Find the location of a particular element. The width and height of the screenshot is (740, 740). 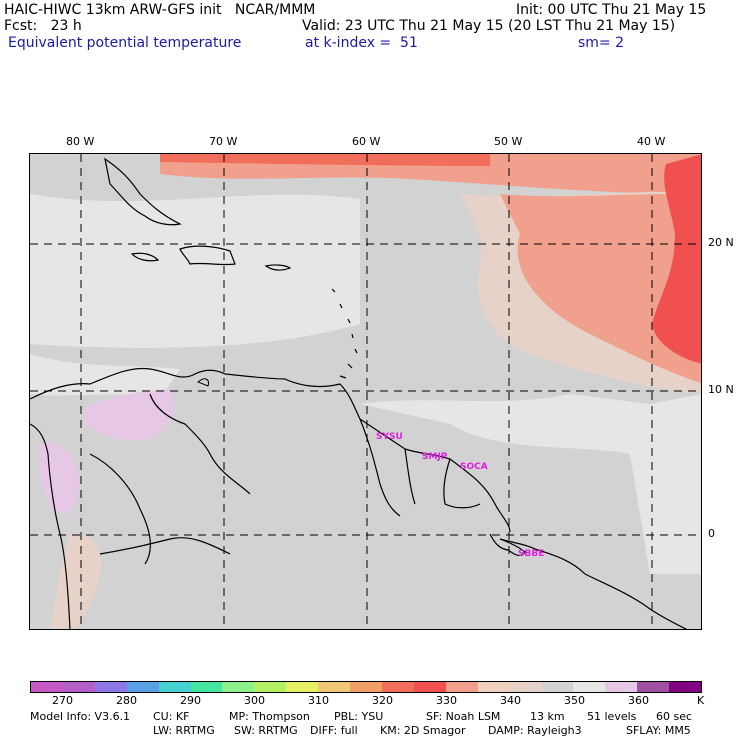

lon-label-70w: 70 W is located at coordinates (223, 141).